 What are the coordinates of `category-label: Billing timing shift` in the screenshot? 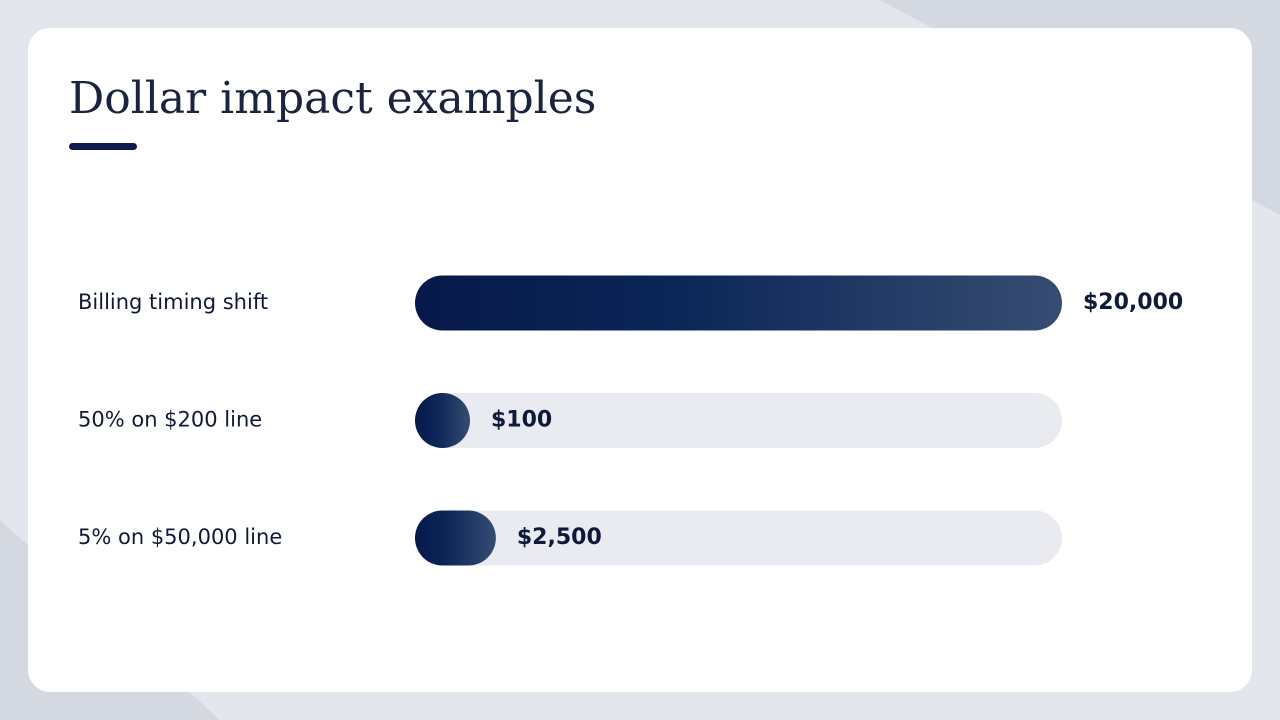 It's located at (173, 302).